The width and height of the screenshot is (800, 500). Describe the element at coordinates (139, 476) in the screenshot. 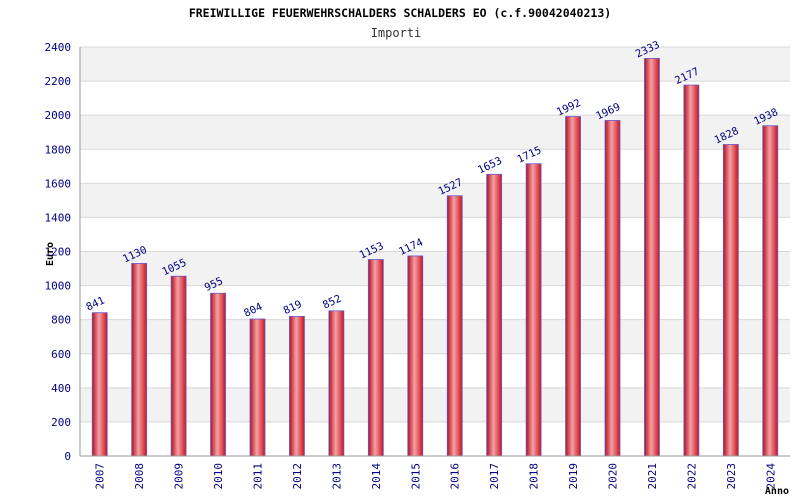

I see `x-tick-label: 2008` at that location.